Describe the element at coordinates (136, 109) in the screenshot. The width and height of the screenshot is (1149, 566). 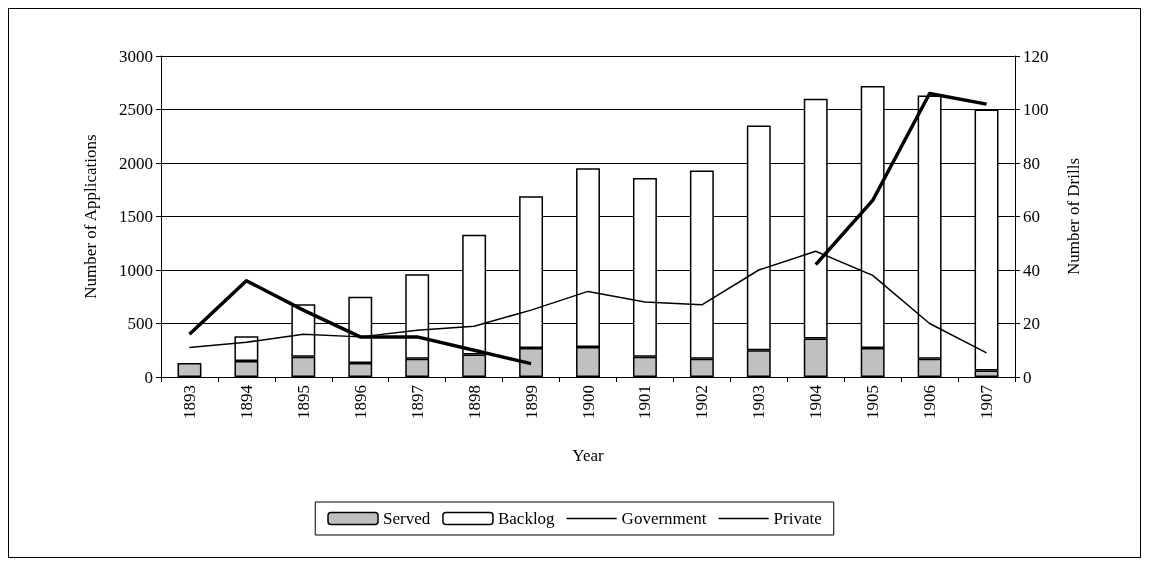
I see `y-tick-label: 2500` at that location.